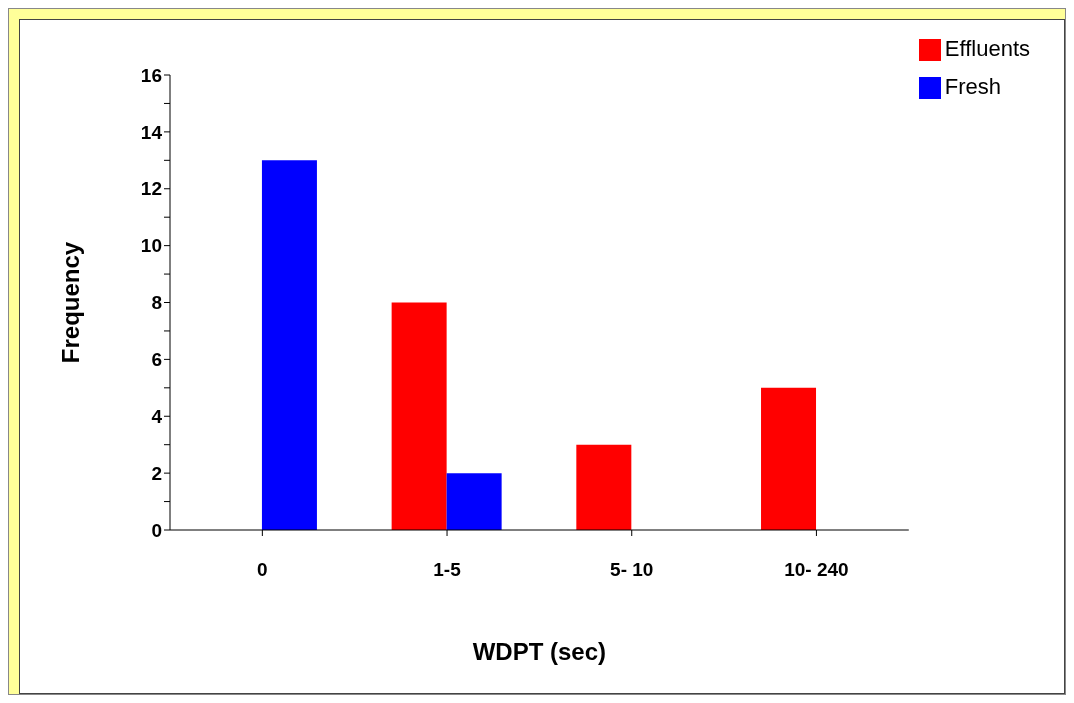 Image resolution: width=1074 pixels, height=703 pixels. I want to click on y-tick-label: 10, so click(151, 246).